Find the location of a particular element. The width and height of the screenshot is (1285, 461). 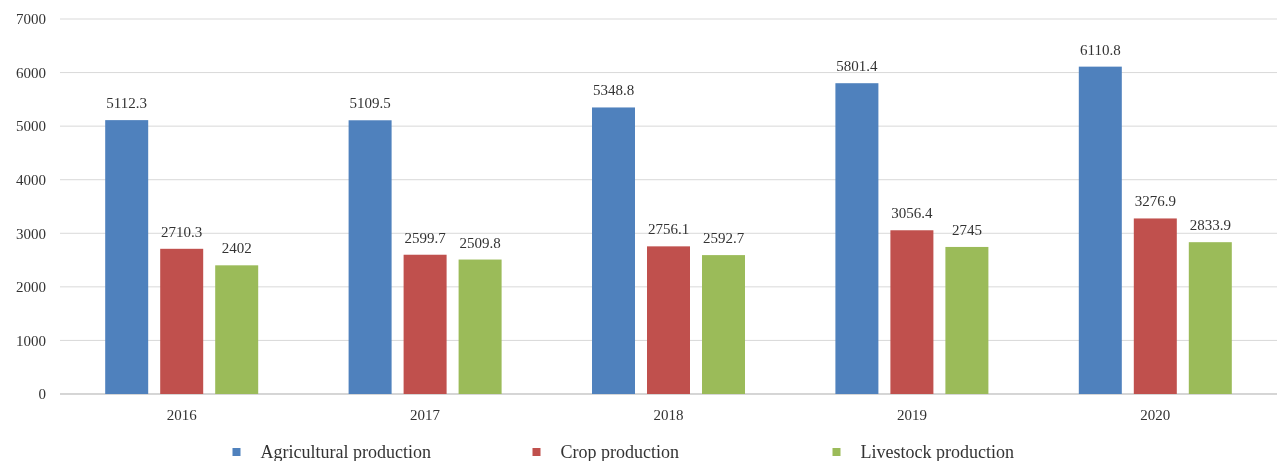

data-label: 2509.8 is located at coordinates (480, 242).